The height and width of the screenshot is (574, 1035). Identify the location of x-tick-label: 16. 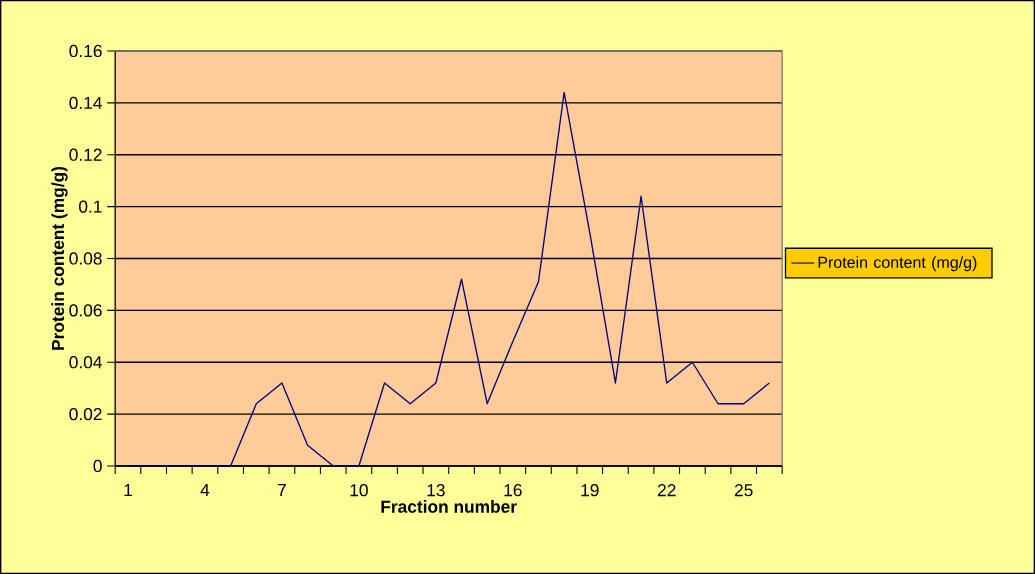
(513, 490).